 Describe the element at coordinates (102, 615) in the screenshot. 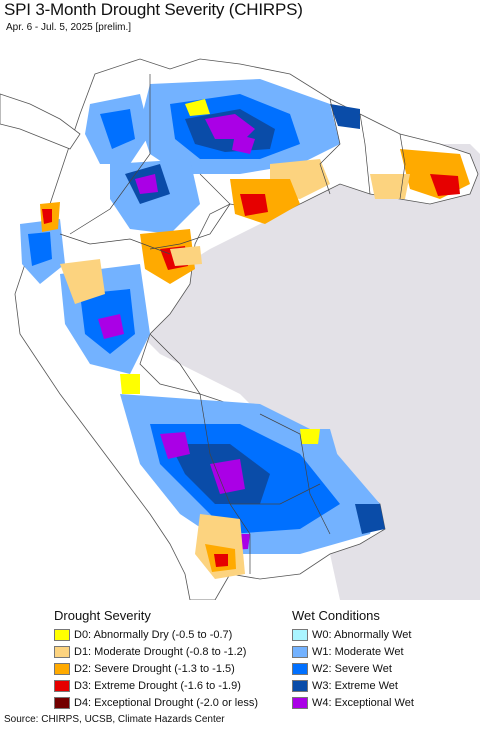

I see `drought-legend-heading: Drought Severity` at that location.